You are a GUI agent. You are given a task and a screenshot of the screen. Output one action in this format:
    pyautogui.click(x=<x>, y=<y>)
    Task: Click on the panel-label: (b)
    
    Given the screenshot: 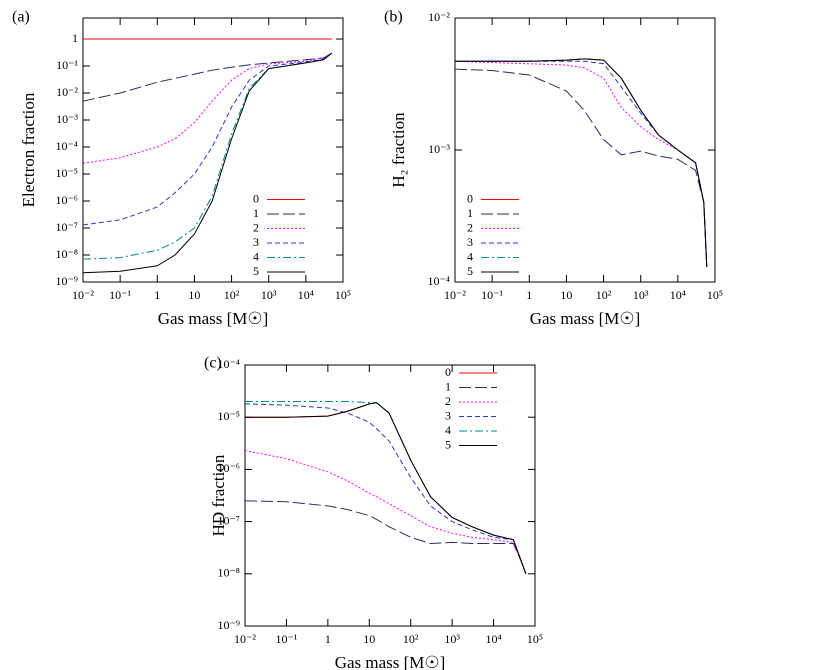 What is the action you would take?
    pyautogui.click(x=393, y=17)
    